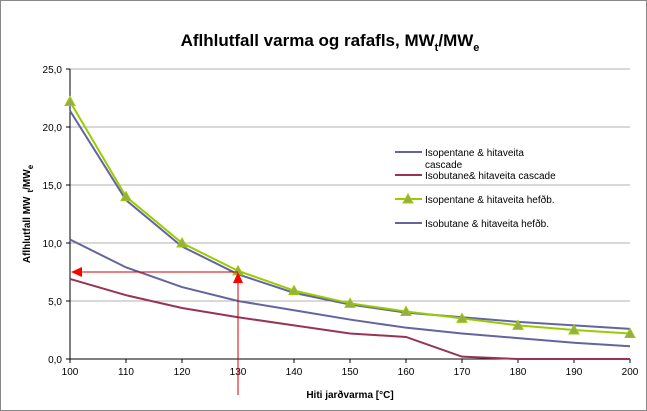  Describe the element at coordinates (53, 70) in the screenshot. I see `y-tick-label: 25,0` at that location.